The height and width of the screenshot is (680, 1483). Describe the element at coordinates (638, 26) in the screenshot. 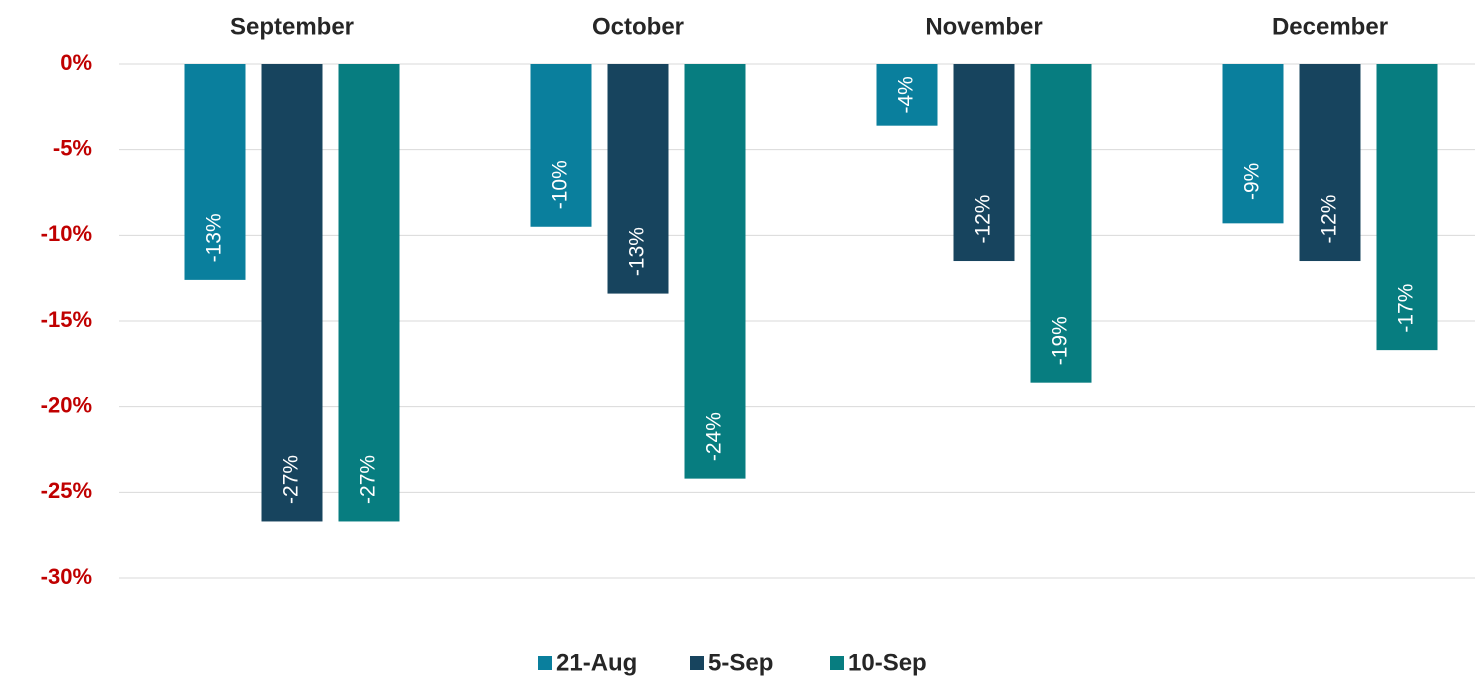

I see `category-label: October` at that location.